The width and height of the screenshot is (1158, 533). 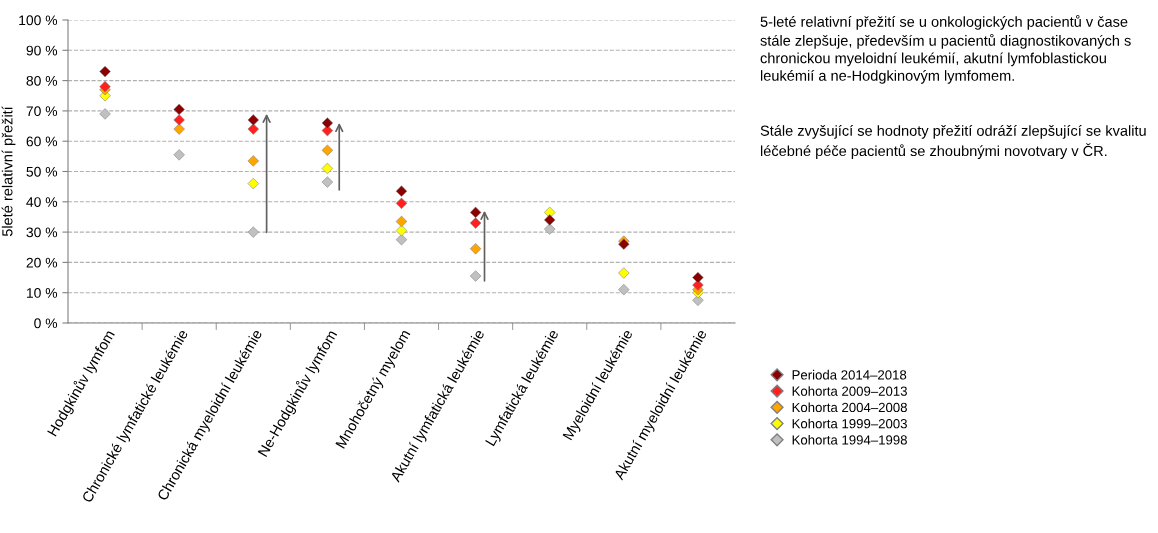 I want to click on legend-label: Perioda 2014–2018, so click(x=849, y=374).